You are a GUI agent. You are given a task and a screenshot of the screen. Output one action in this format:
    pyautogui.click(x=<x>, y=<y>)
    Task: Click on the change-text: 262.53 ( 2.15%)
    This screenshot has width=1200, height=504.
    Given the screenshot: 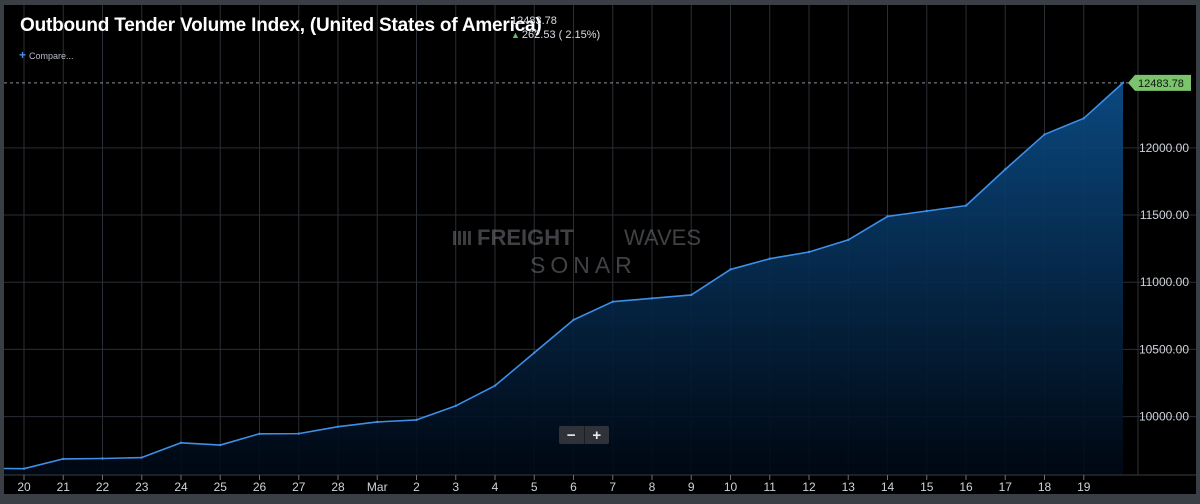 What is the action you would take?
    pyautogui.click(x=561, y=35)
    